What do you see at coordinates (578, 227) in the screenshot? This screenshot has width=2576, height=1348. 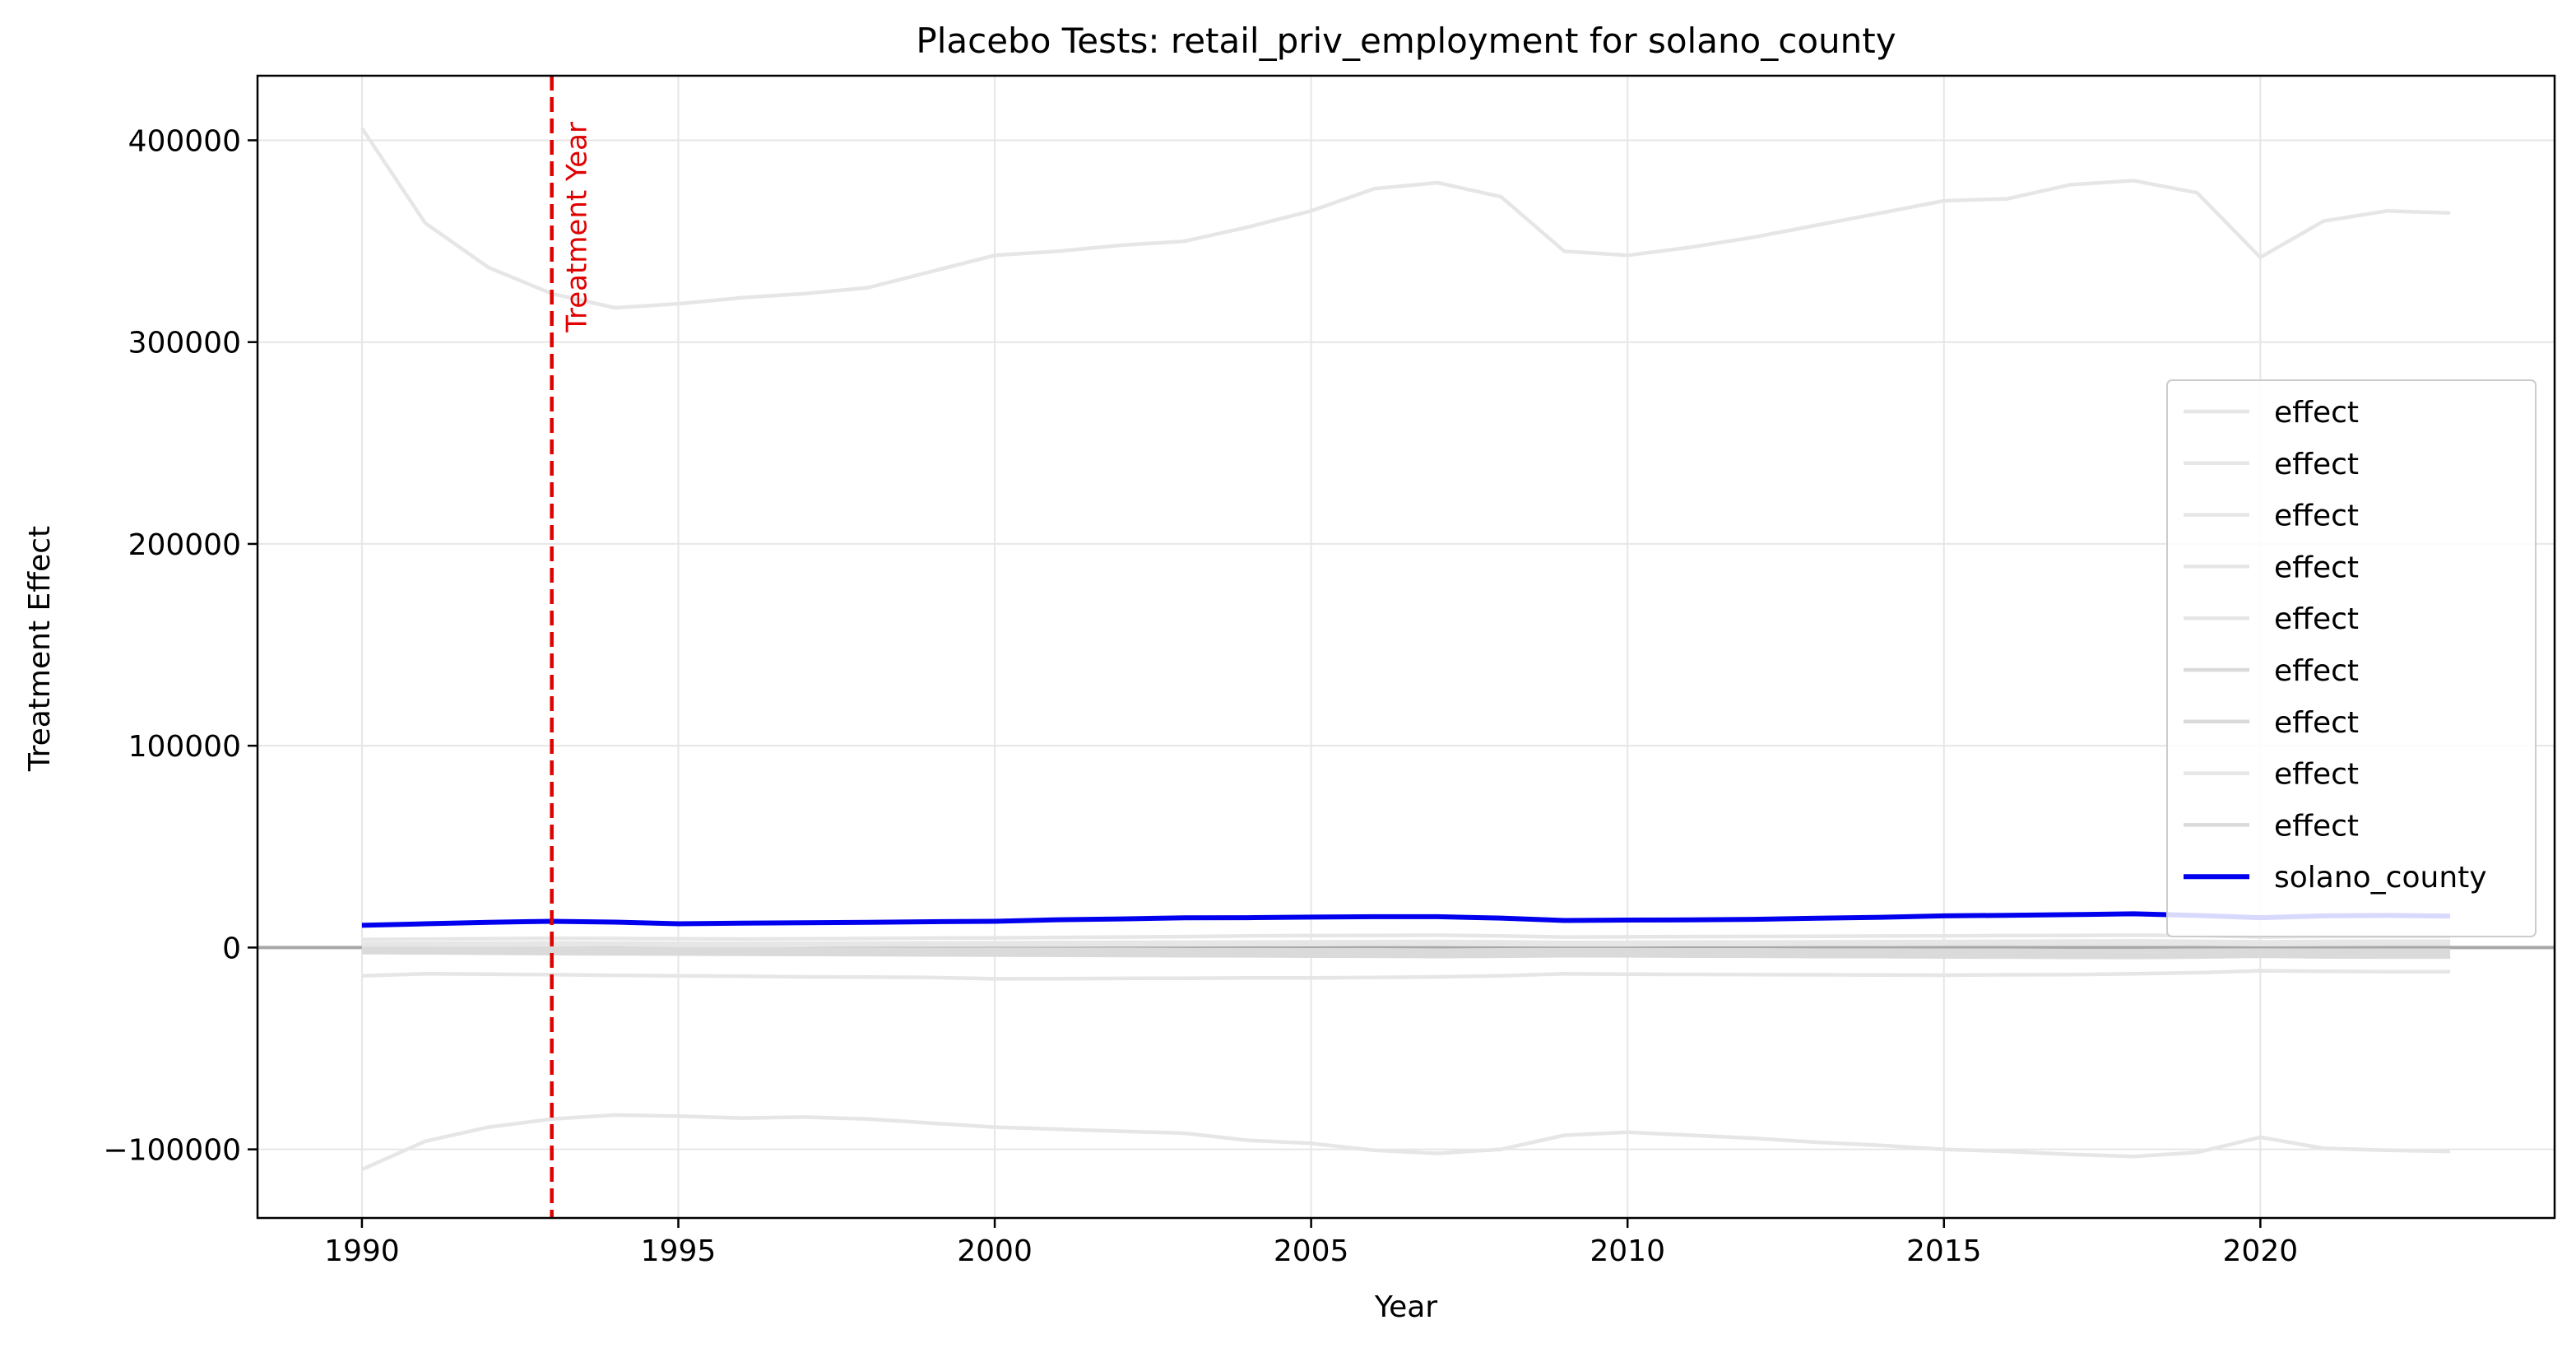 I see `treatment-year-label: Treatment Year` at bounding box center [578, 227].